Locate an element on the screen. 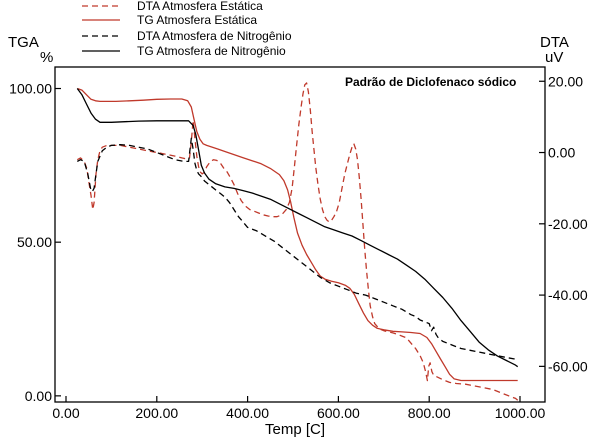  right-axis-unit: uV is located at coordinates (554, 57).